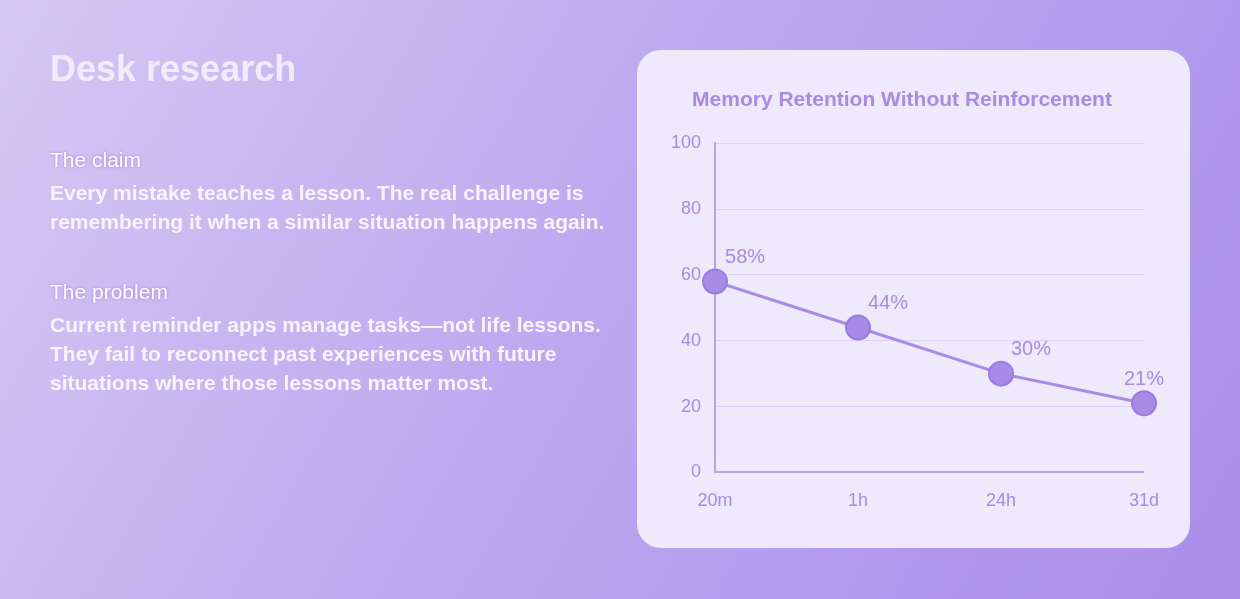 The width and height of the screenshot is (1240, 599). I want to click on y-tick-label: 100, so click(686, 142).